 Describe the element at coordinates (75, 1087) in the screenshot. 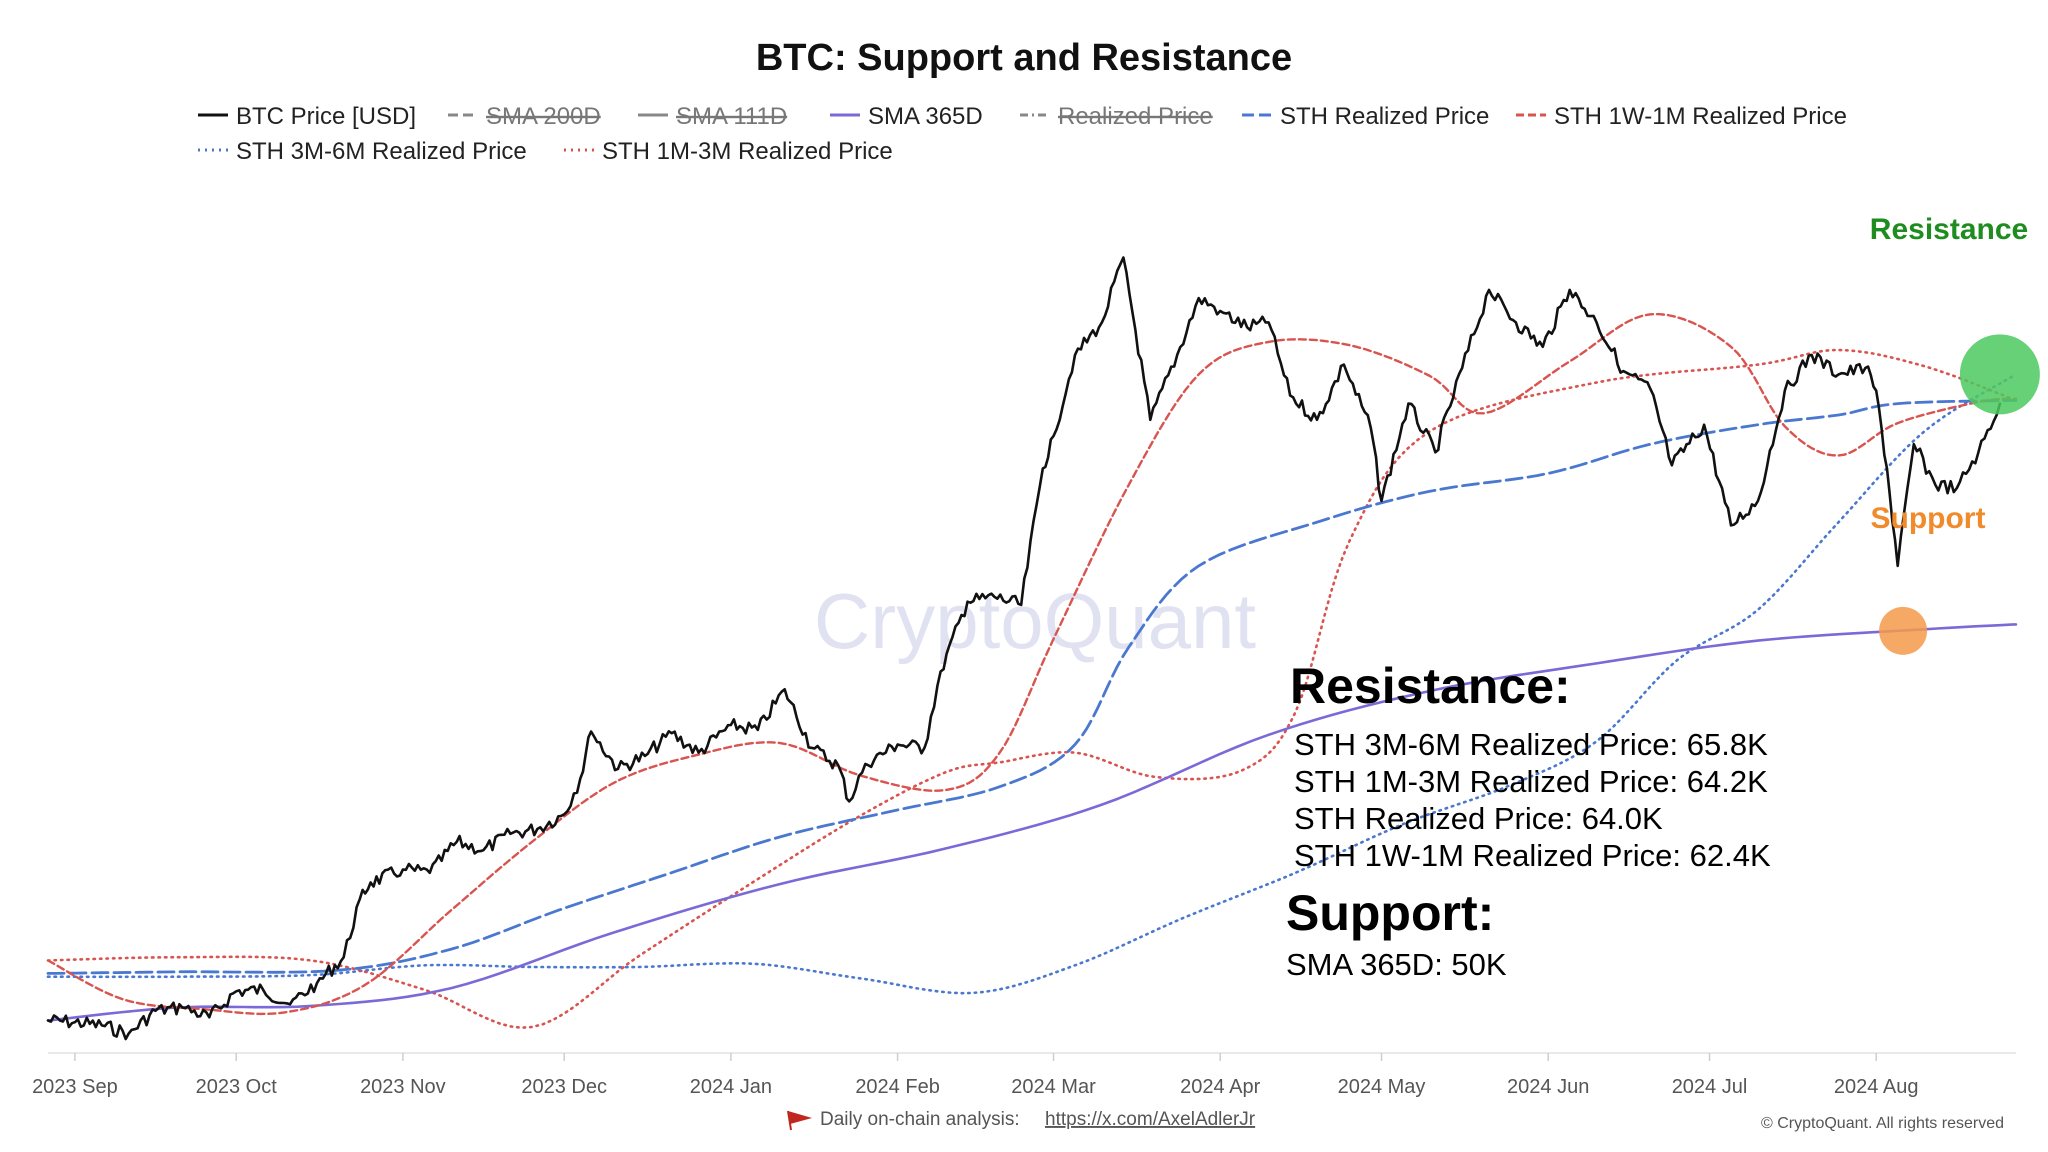

I see `x-tick-label: 2023 Sep` at that location.